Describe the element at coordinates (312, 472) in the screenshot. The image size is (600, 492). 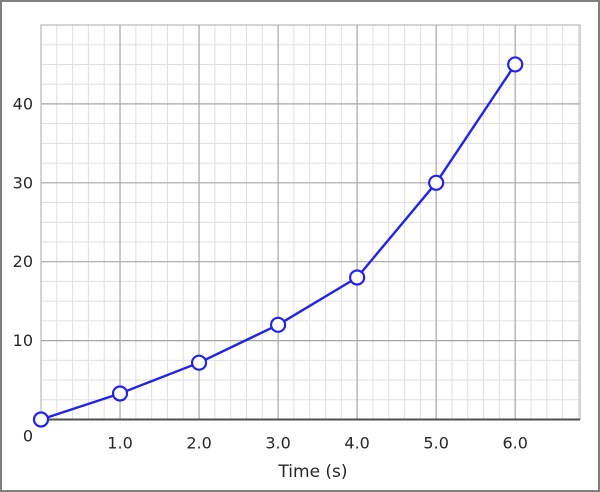
I see `x-axis-title: Time (s)` at that location.